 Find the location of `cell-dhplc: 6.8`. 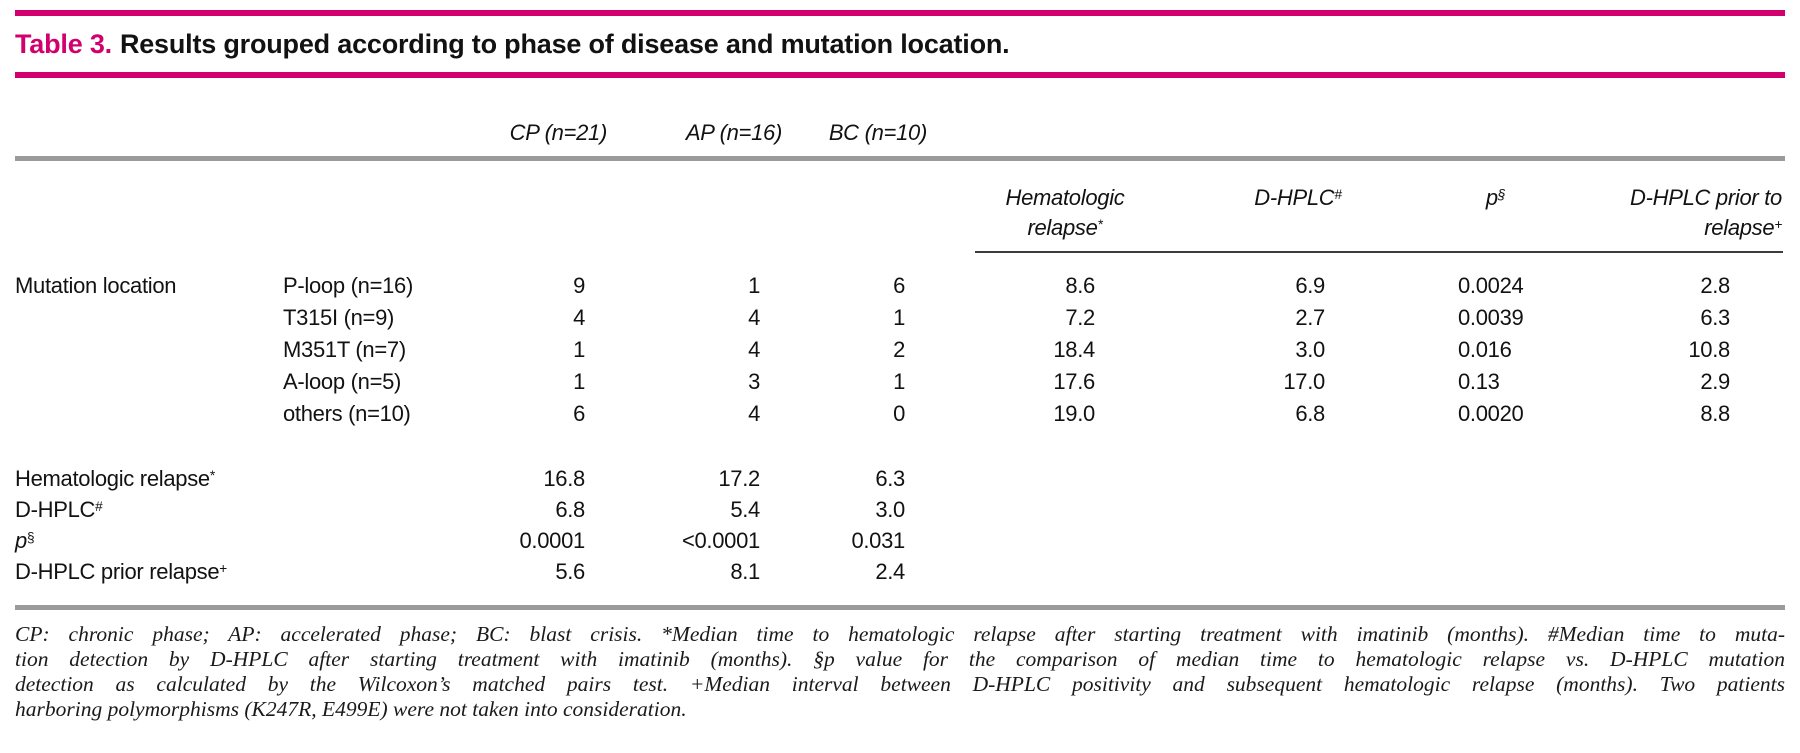

cell-dhplc: 6.8 is located at coordinates (1310, 413).